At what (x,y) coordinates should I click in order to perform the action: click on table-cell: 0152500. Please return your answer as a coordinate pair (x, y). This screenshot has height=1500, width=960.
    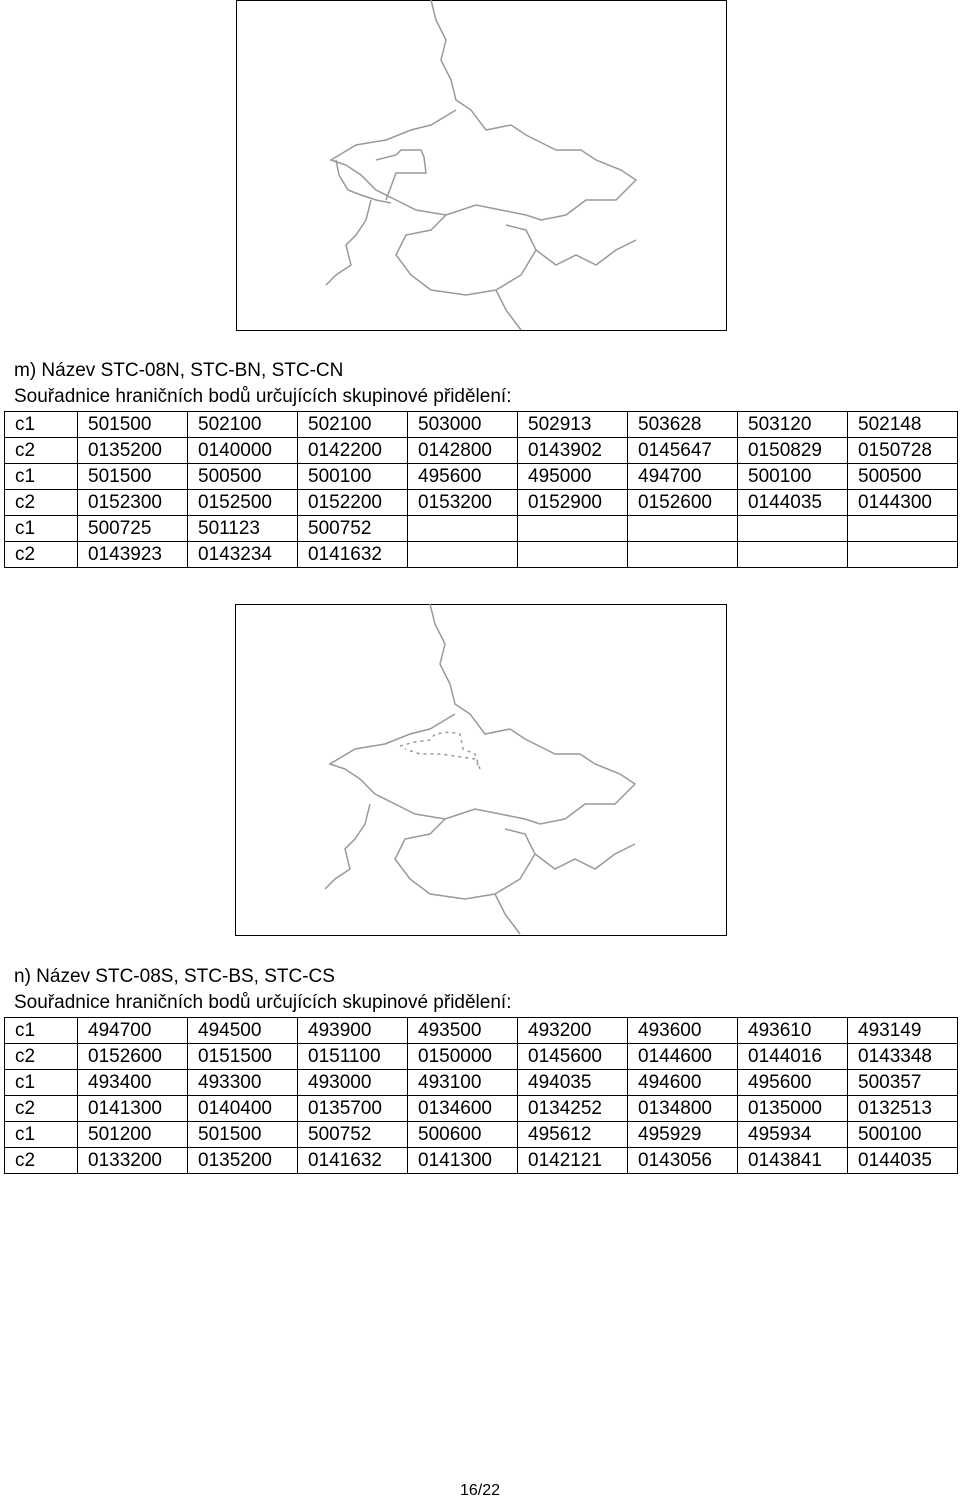
    Looking at the image, I should click on (242, 502).